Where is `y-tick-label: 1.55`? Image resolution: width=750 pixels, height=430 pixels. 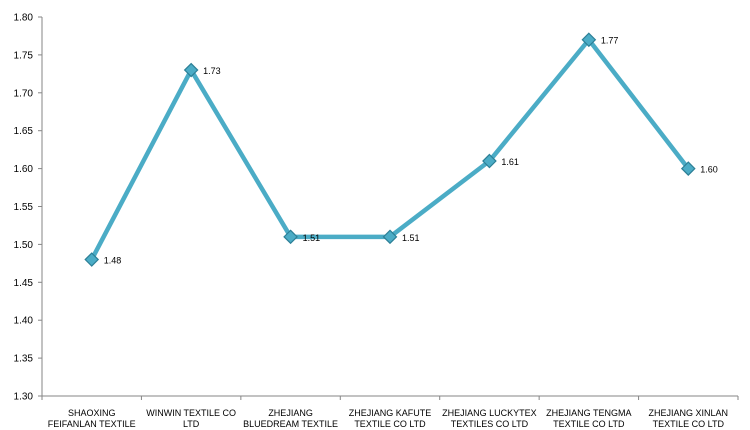
y-tick-label: 1.55 is located at coordinates (24, 207).